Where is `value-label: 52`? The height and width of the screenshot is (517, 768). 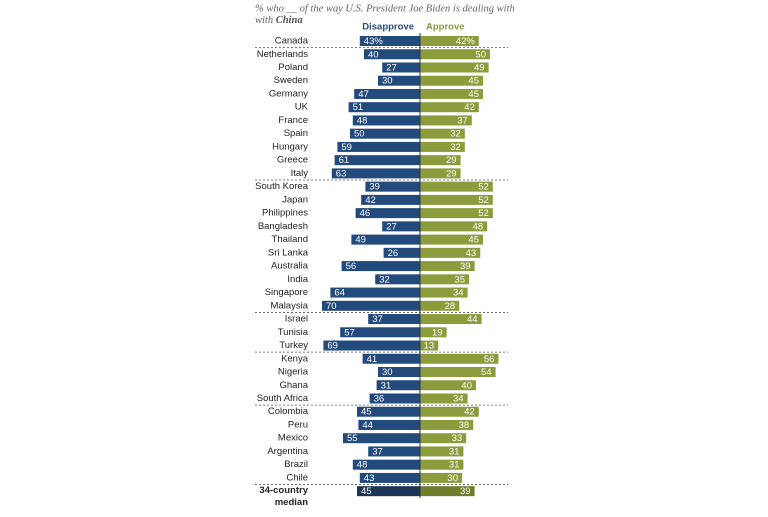 value-label: 52 is located at coordinates (483, 200).